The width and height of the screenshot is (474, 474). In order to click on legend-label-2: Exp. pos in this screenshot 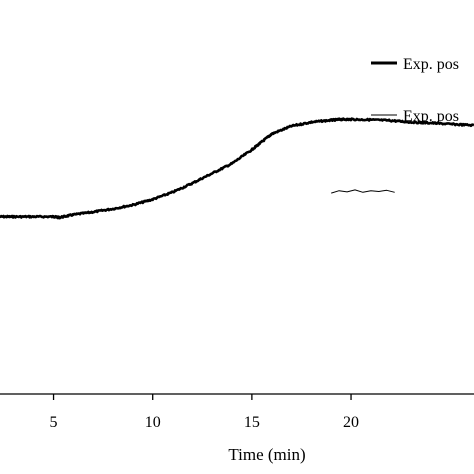, I will do `click(431, 116)`.